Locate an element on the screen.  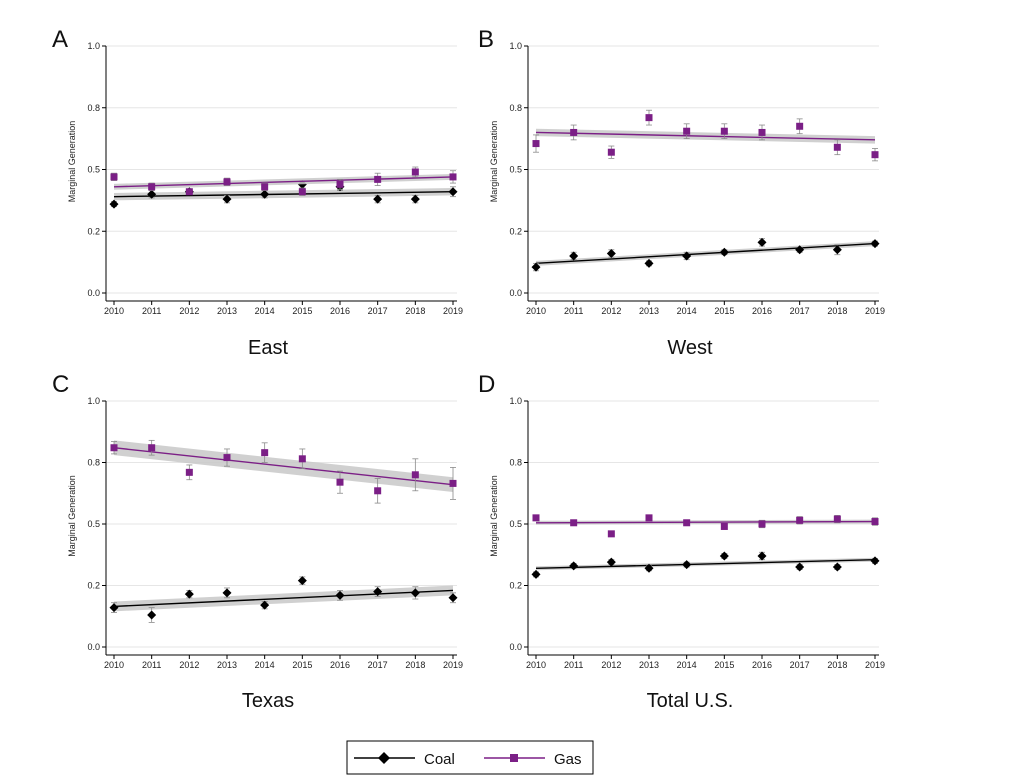
panel-title: East is located at coordinates (268, 348).